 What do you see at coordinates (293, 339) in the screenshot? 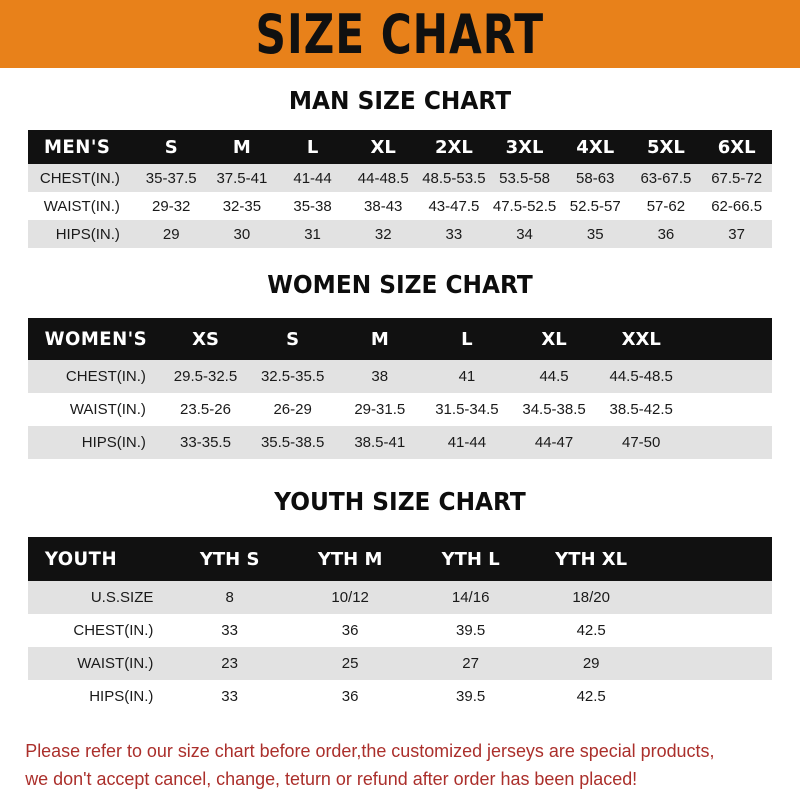
I see `women-size-header-s: S` at bounding box center [293, 339].